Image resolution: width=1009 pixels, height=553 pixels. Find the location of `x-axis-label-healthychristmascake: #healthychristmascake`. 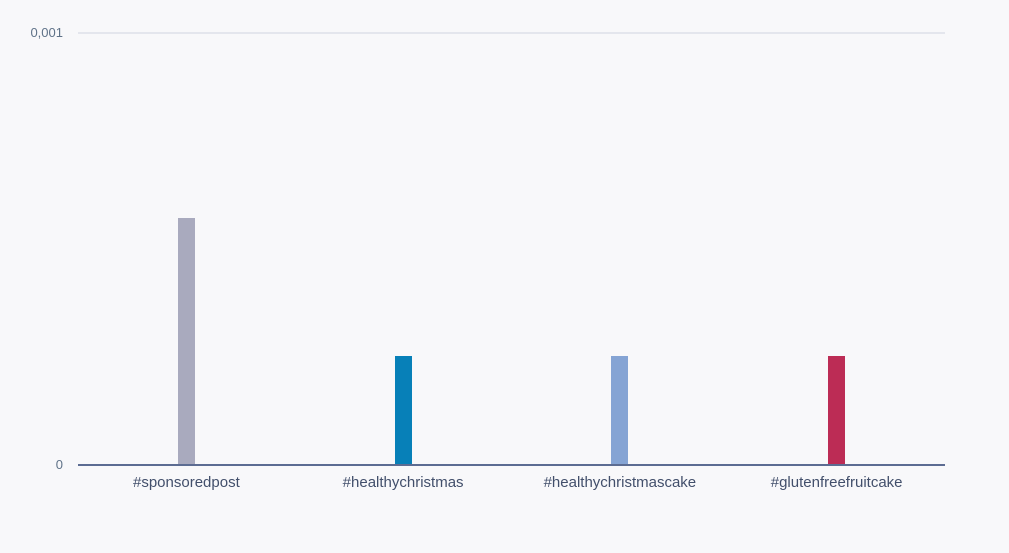

x-axis-label-healthychristmascake: #healthychristmascake is located at coordinates (620, 482).